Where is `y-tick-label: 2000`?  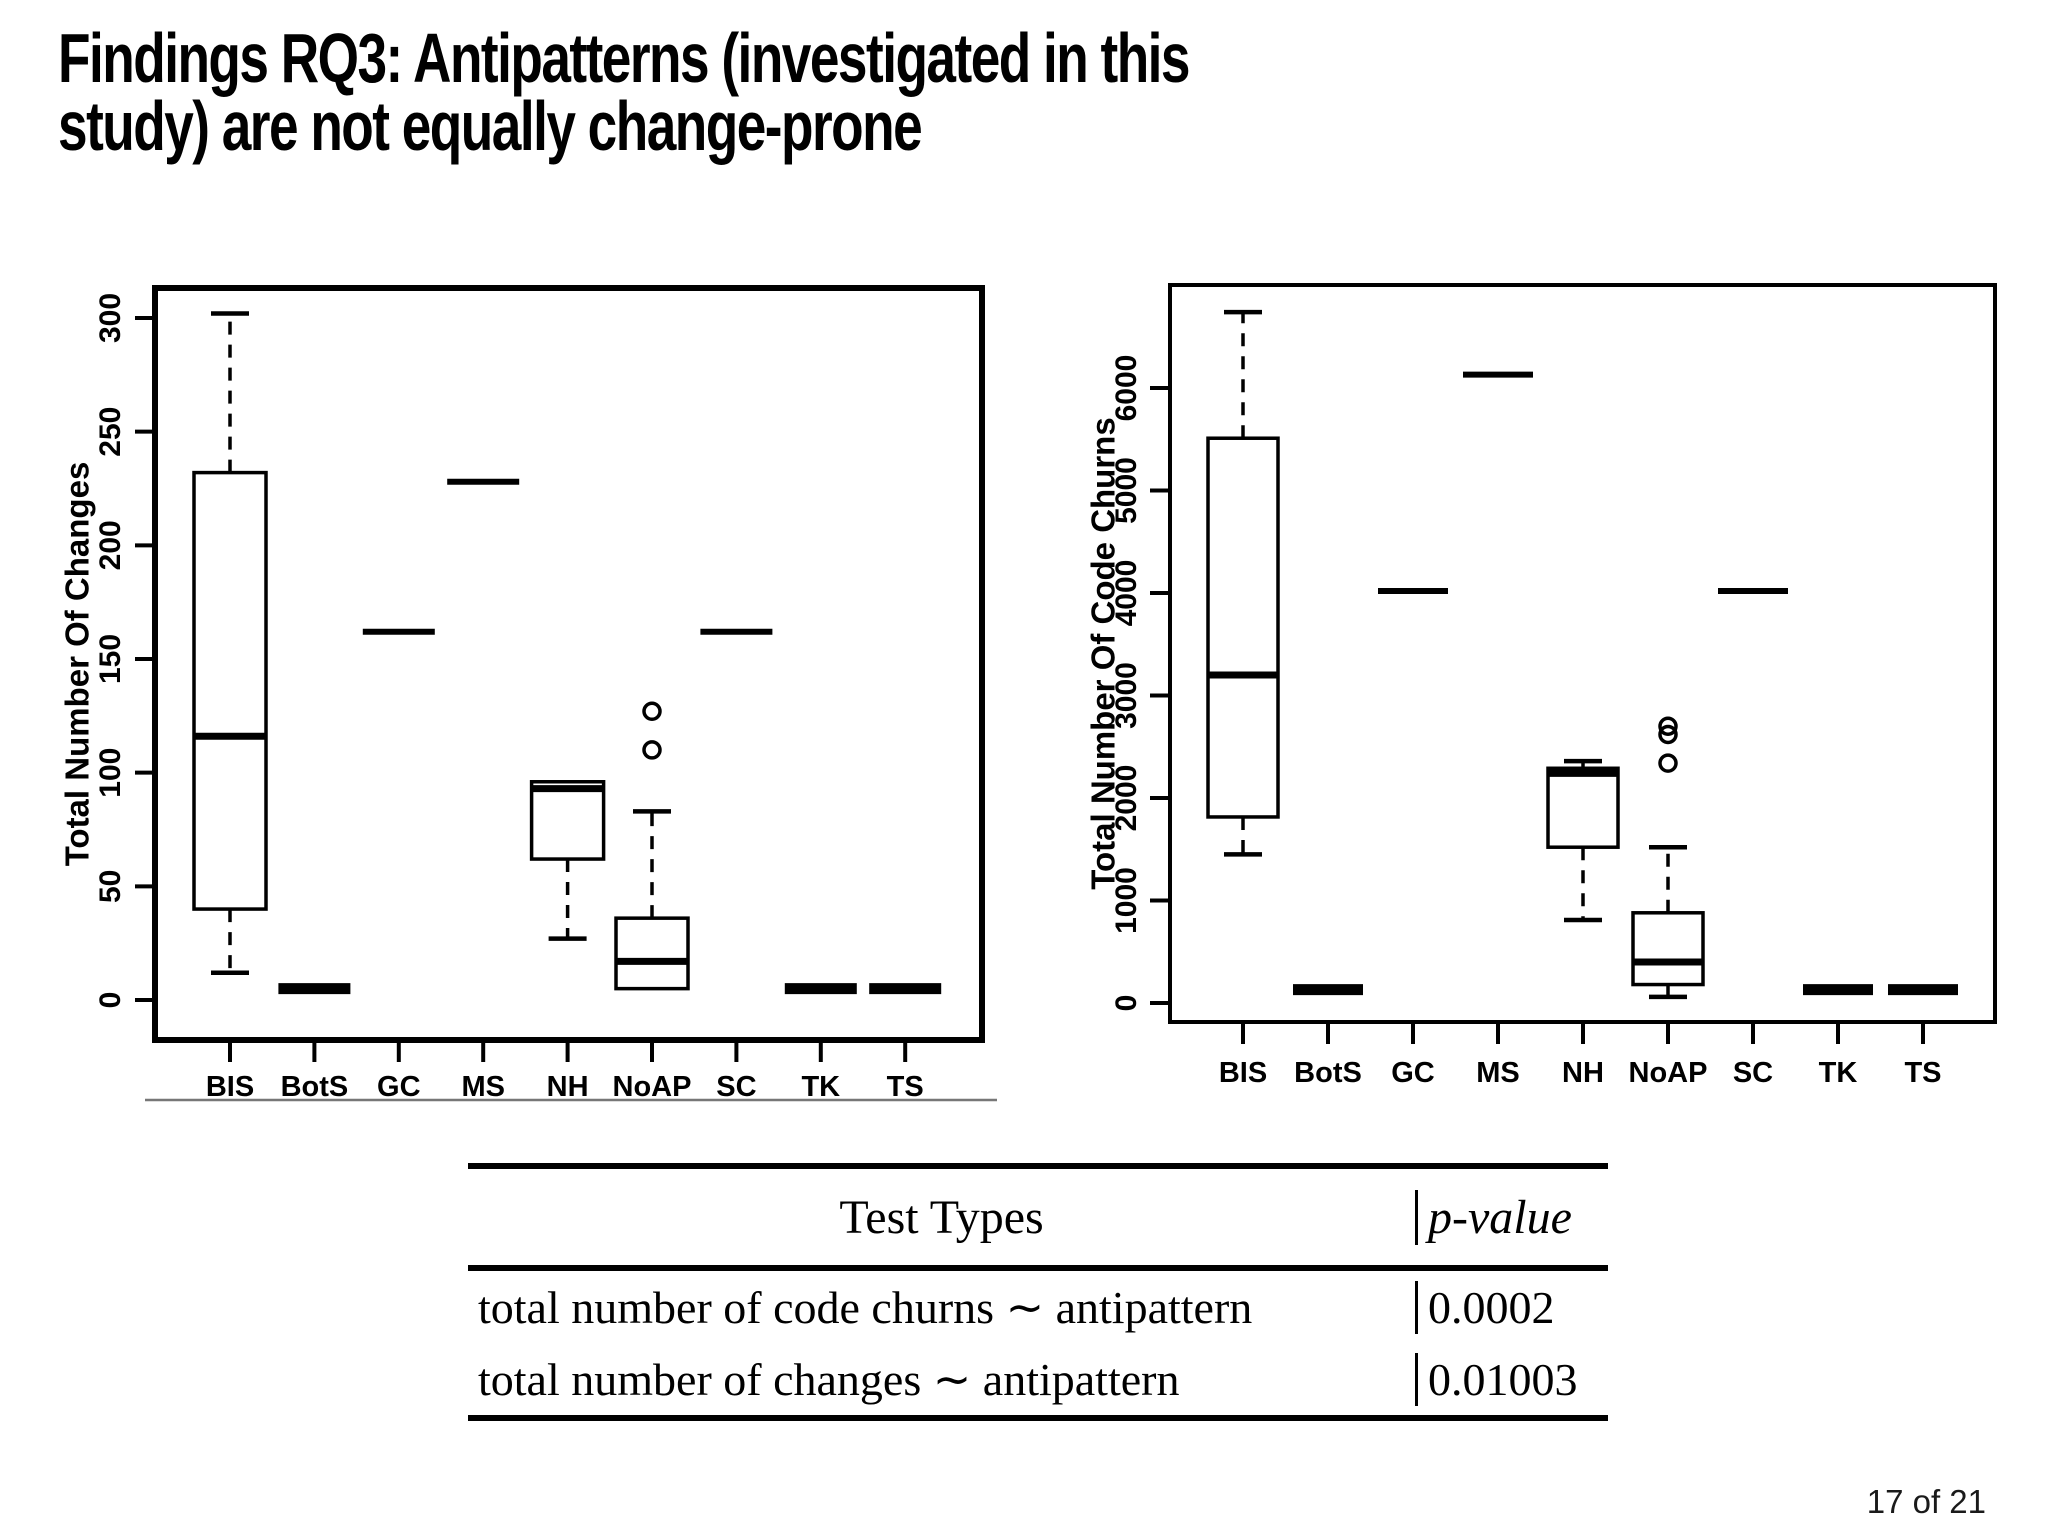
y-tick-label: 2000 is located at coordinates (1126, 798).